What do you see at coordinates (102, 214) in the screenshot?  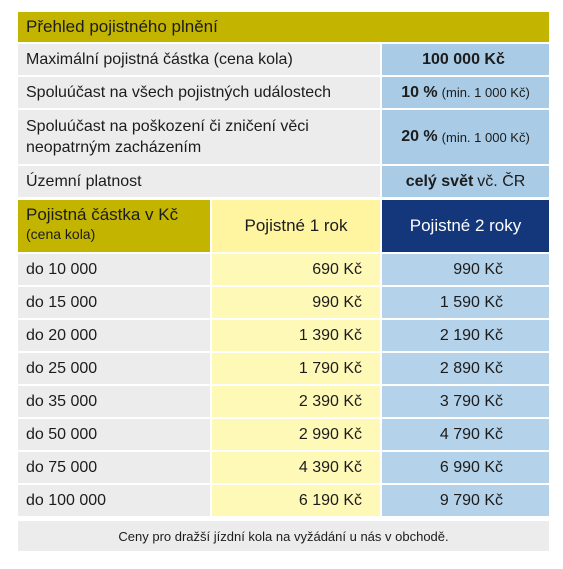 I see `header-amount-title: Pojistná částka v Kč` at bounding box center [102, 214].